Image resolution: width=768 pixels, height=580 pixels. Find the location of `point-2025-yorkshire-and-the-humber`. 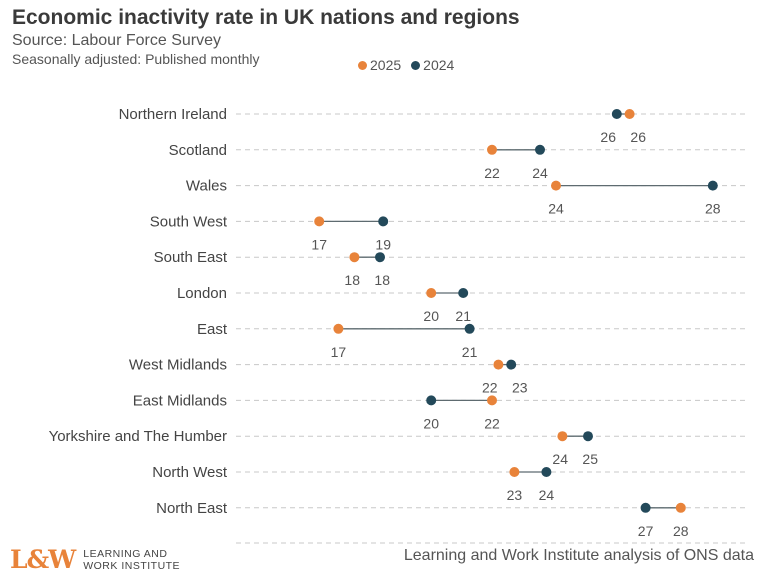

point-2025-yorkshire-and-the-humber is located at coordinates (562, 436).